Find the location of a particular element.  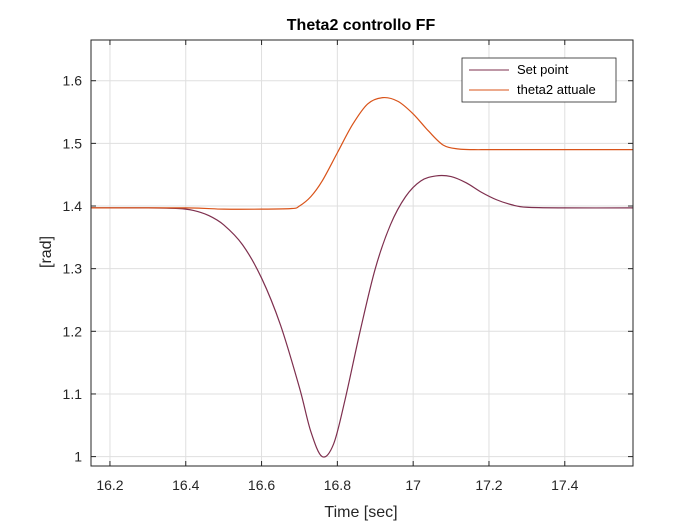

y-tick-label: 1.5 is located at coordinates (73, 143).